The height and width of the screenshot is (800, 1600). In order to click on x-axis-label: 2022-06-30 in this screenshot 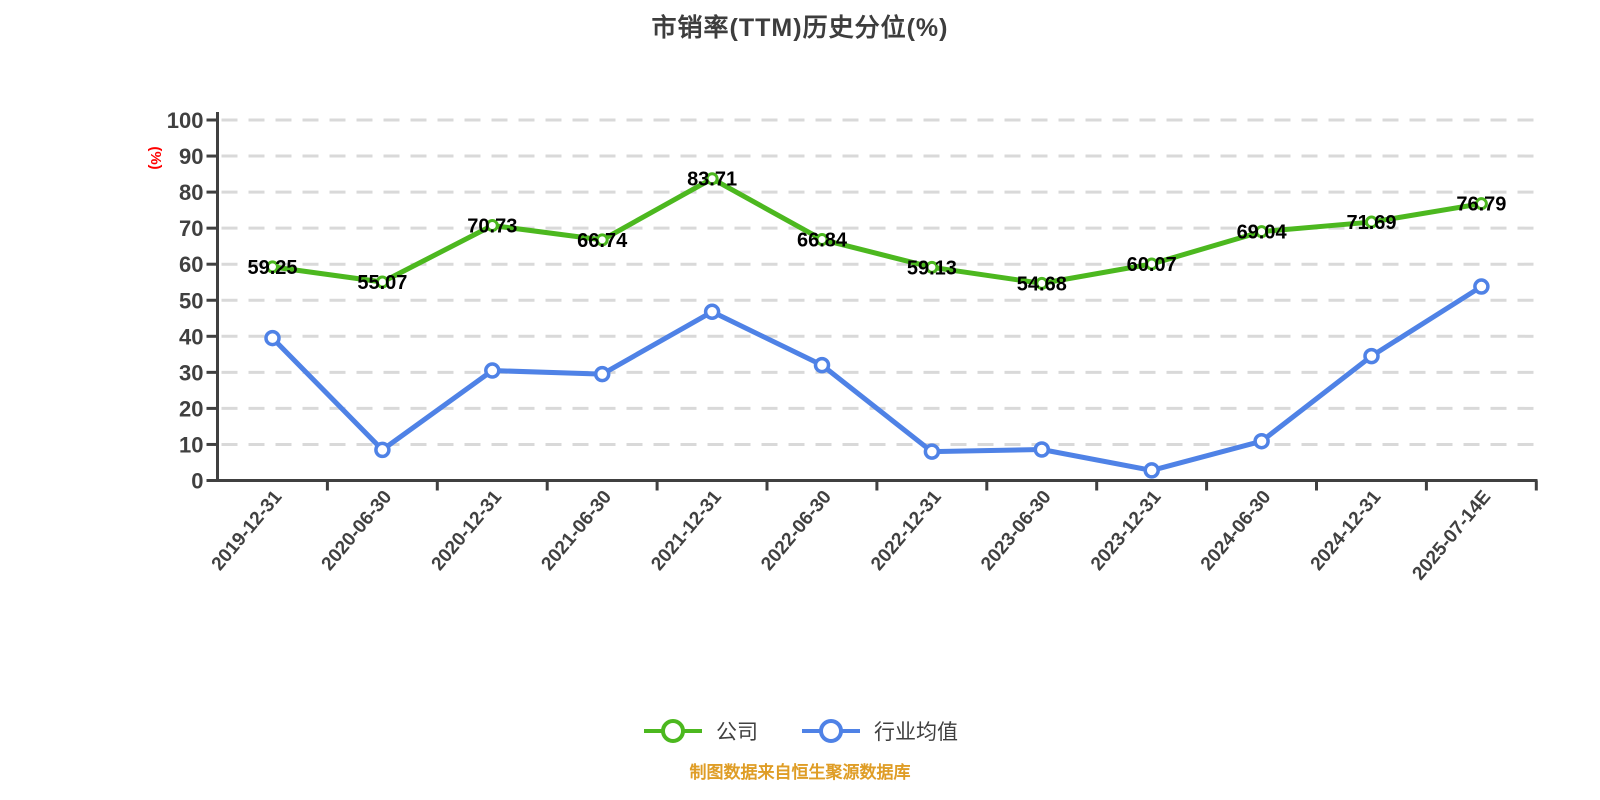, I will do `click(796, 531)`.